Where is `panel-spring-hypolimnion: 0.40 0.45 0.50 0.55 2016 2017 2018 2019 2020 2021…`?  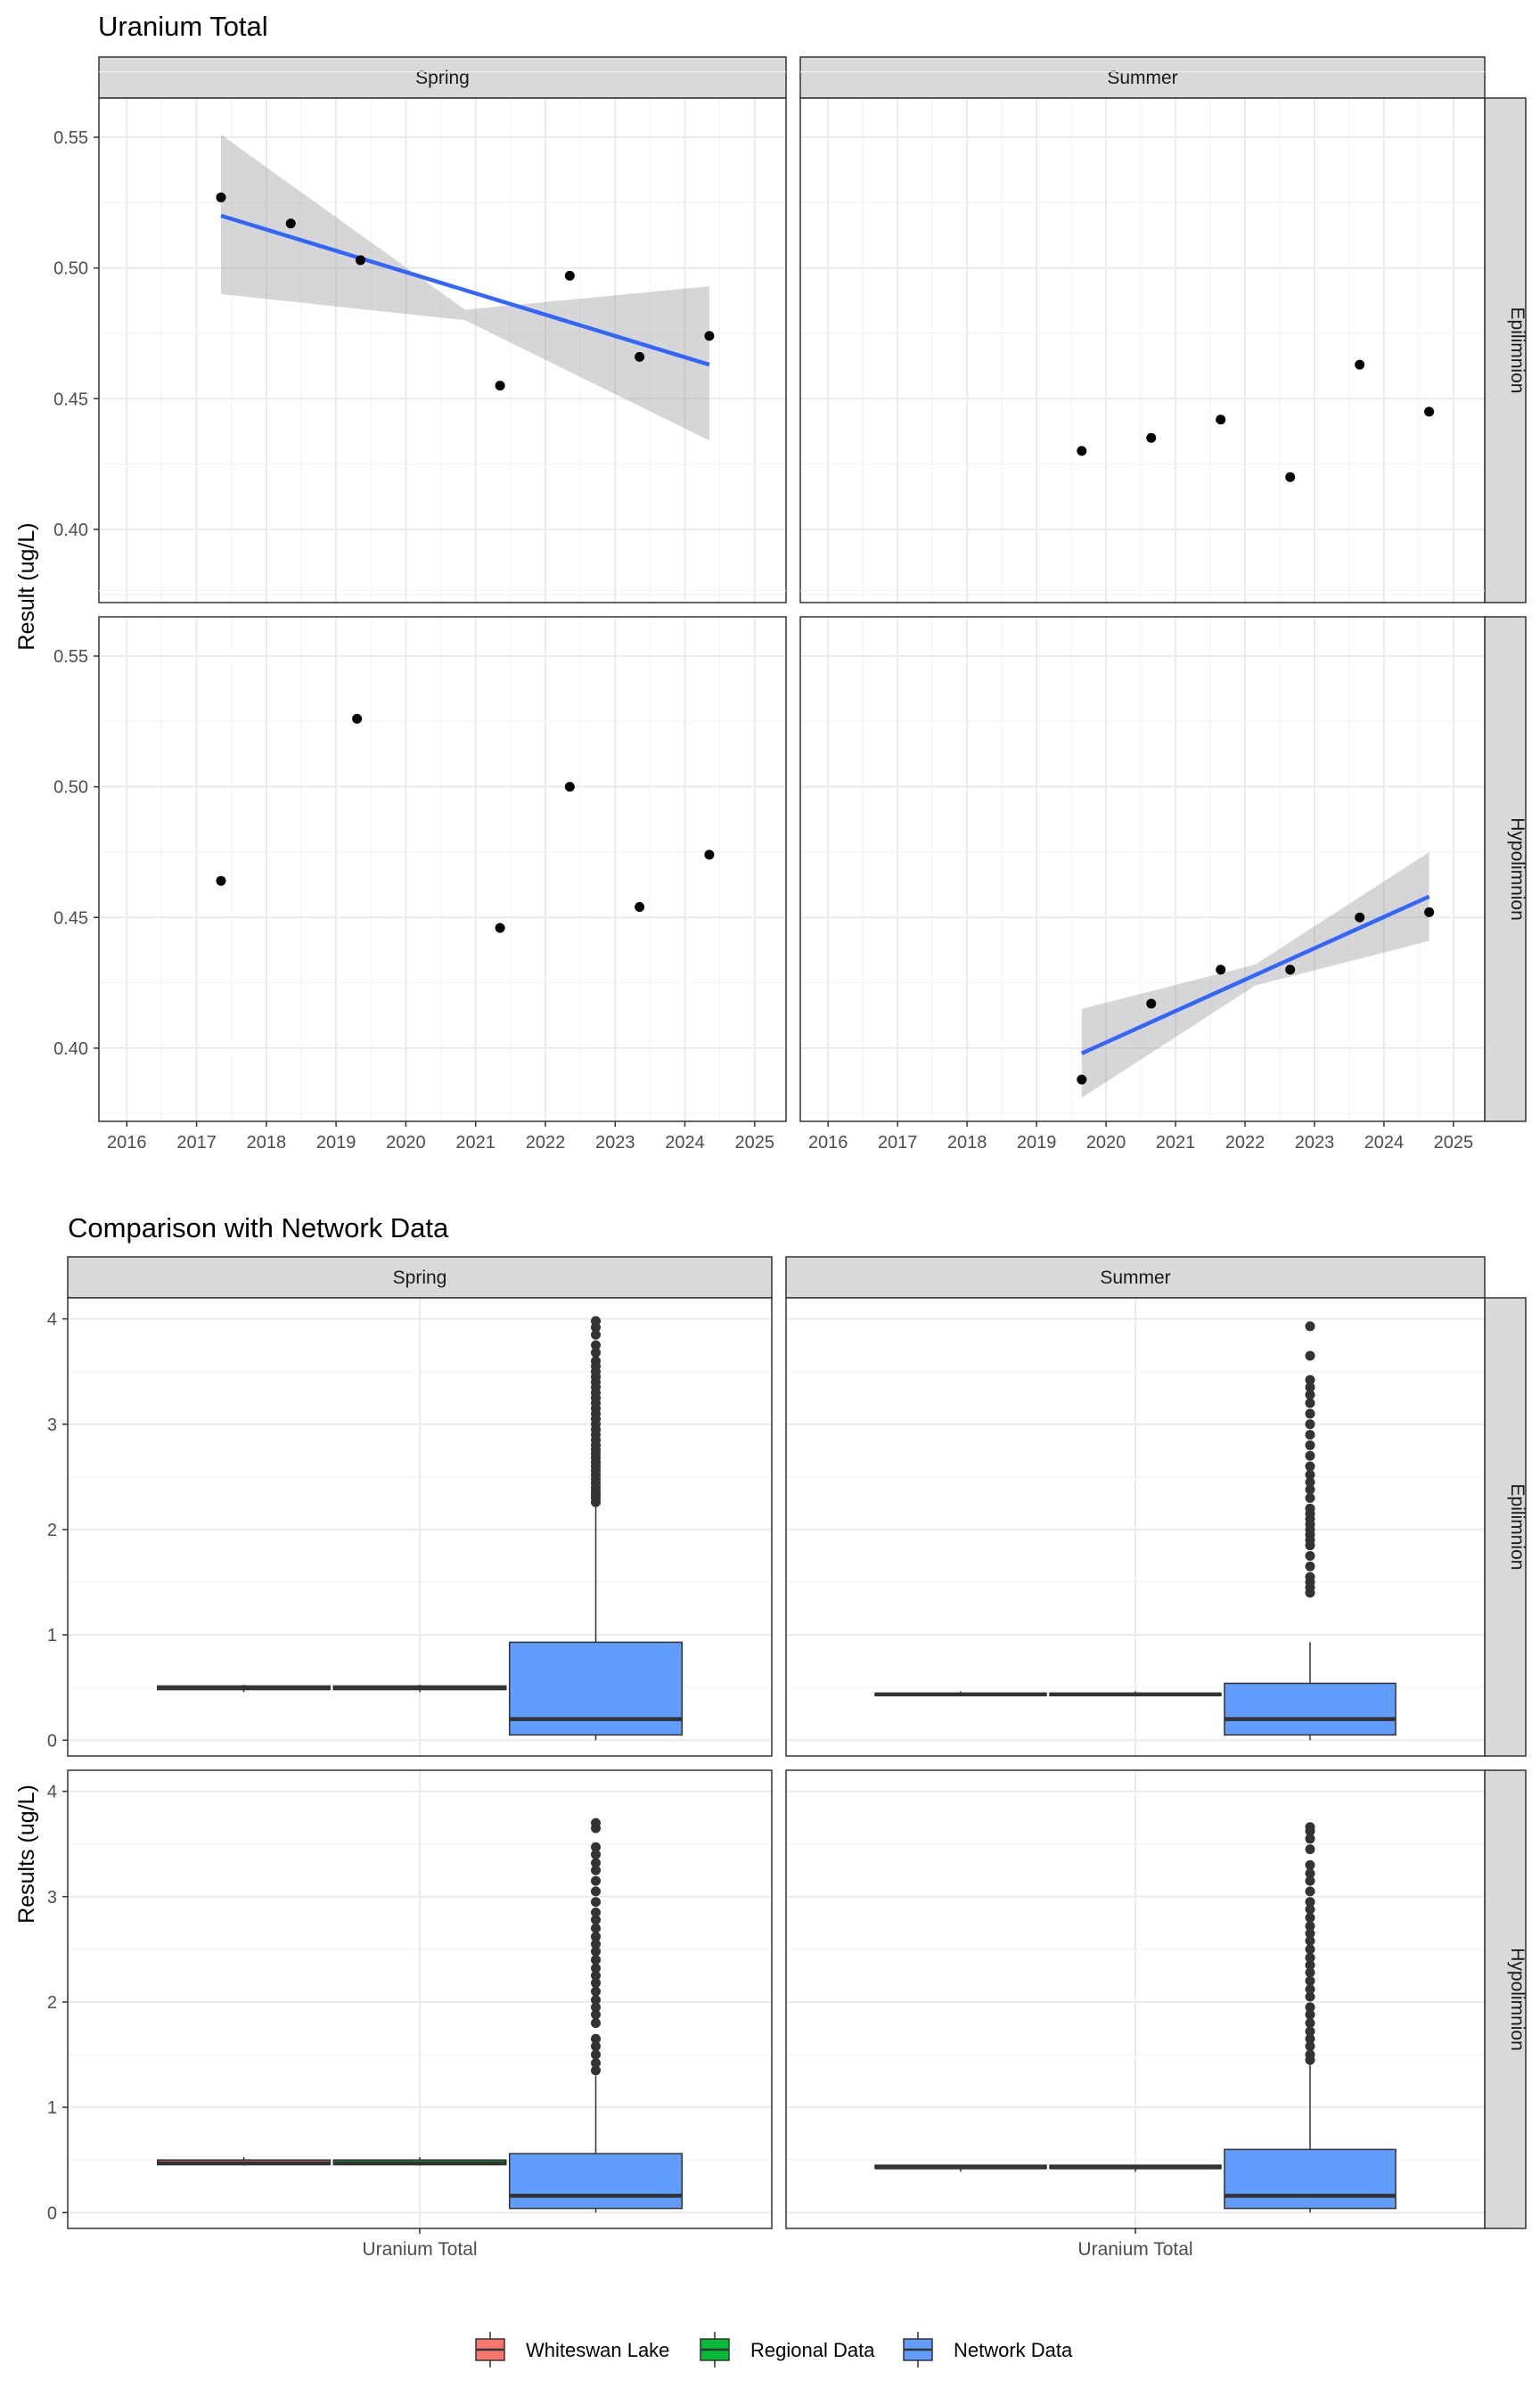 panel-spring-hypolimnion: 0.40 0.45 0.50 0.55 2016 2017 2018 2019 2020 2021… is located at coordinates (420, 871).